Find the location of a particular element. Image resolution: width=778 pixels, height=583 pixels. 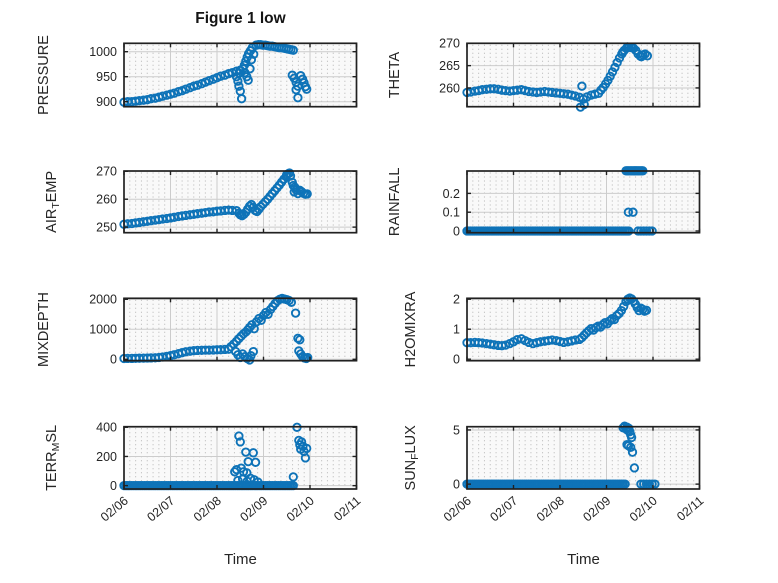

y-tick-label: 2 is located at coordinates (456, 300).